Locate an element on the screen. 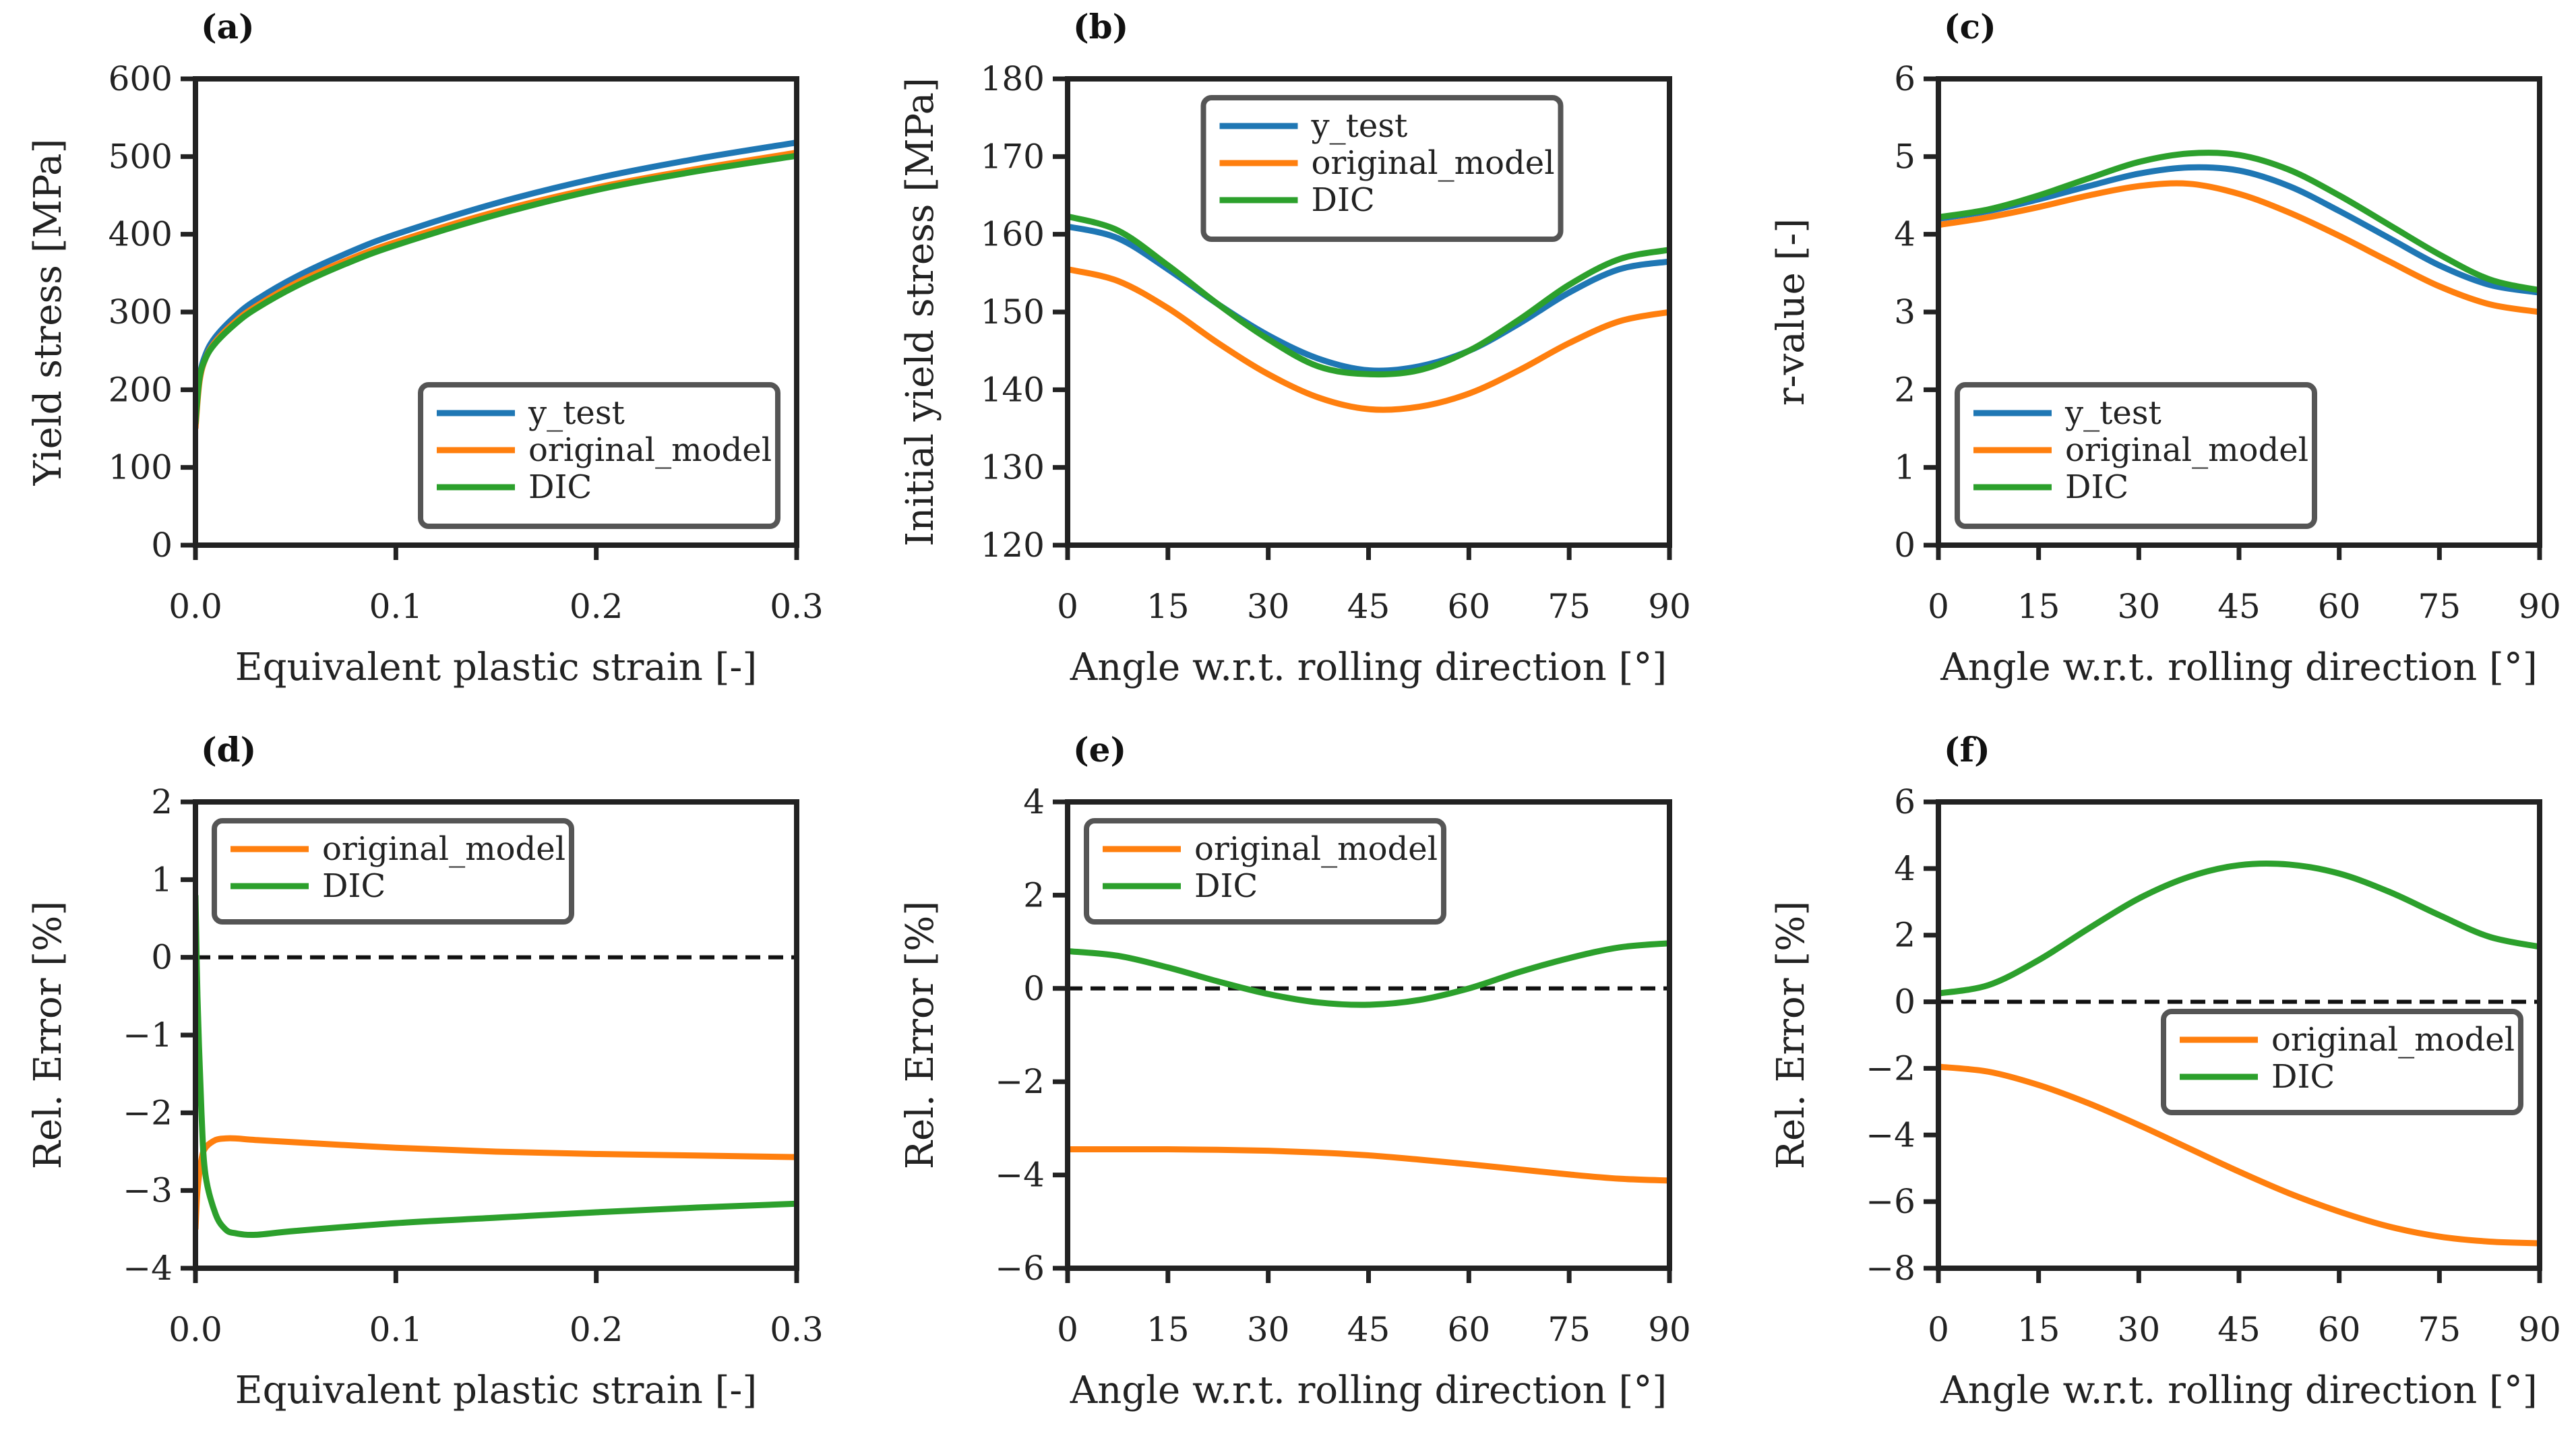  y-tick-label: 500 is located at coordinates (141, 156).